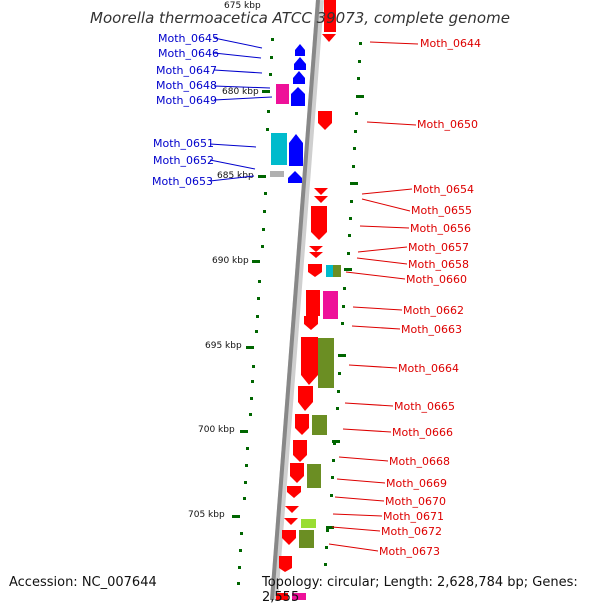 The height and width of the screenshot is (605, 600). I want to click on gene-label-moth-0646: Moth_0646, so click(188, 53).